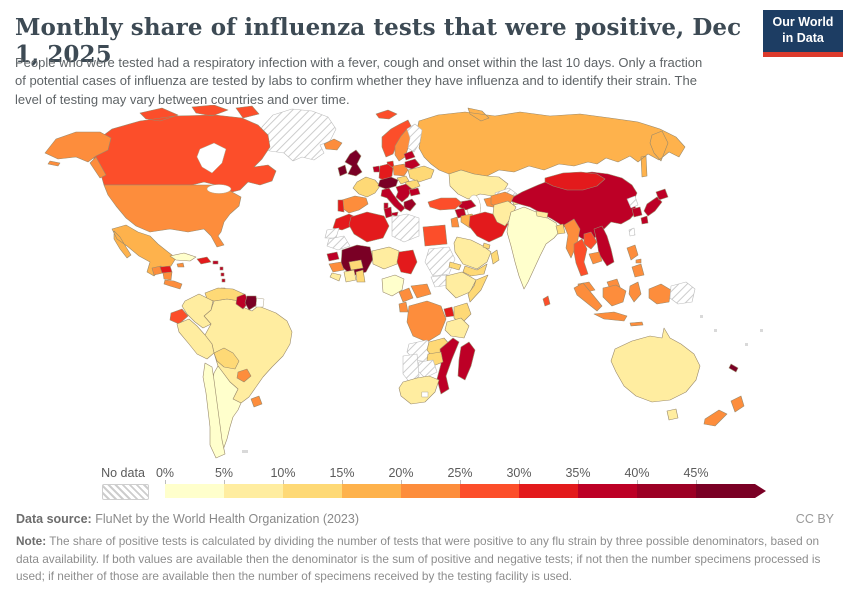  I want to click on country-cameroon, so click(406, 295).